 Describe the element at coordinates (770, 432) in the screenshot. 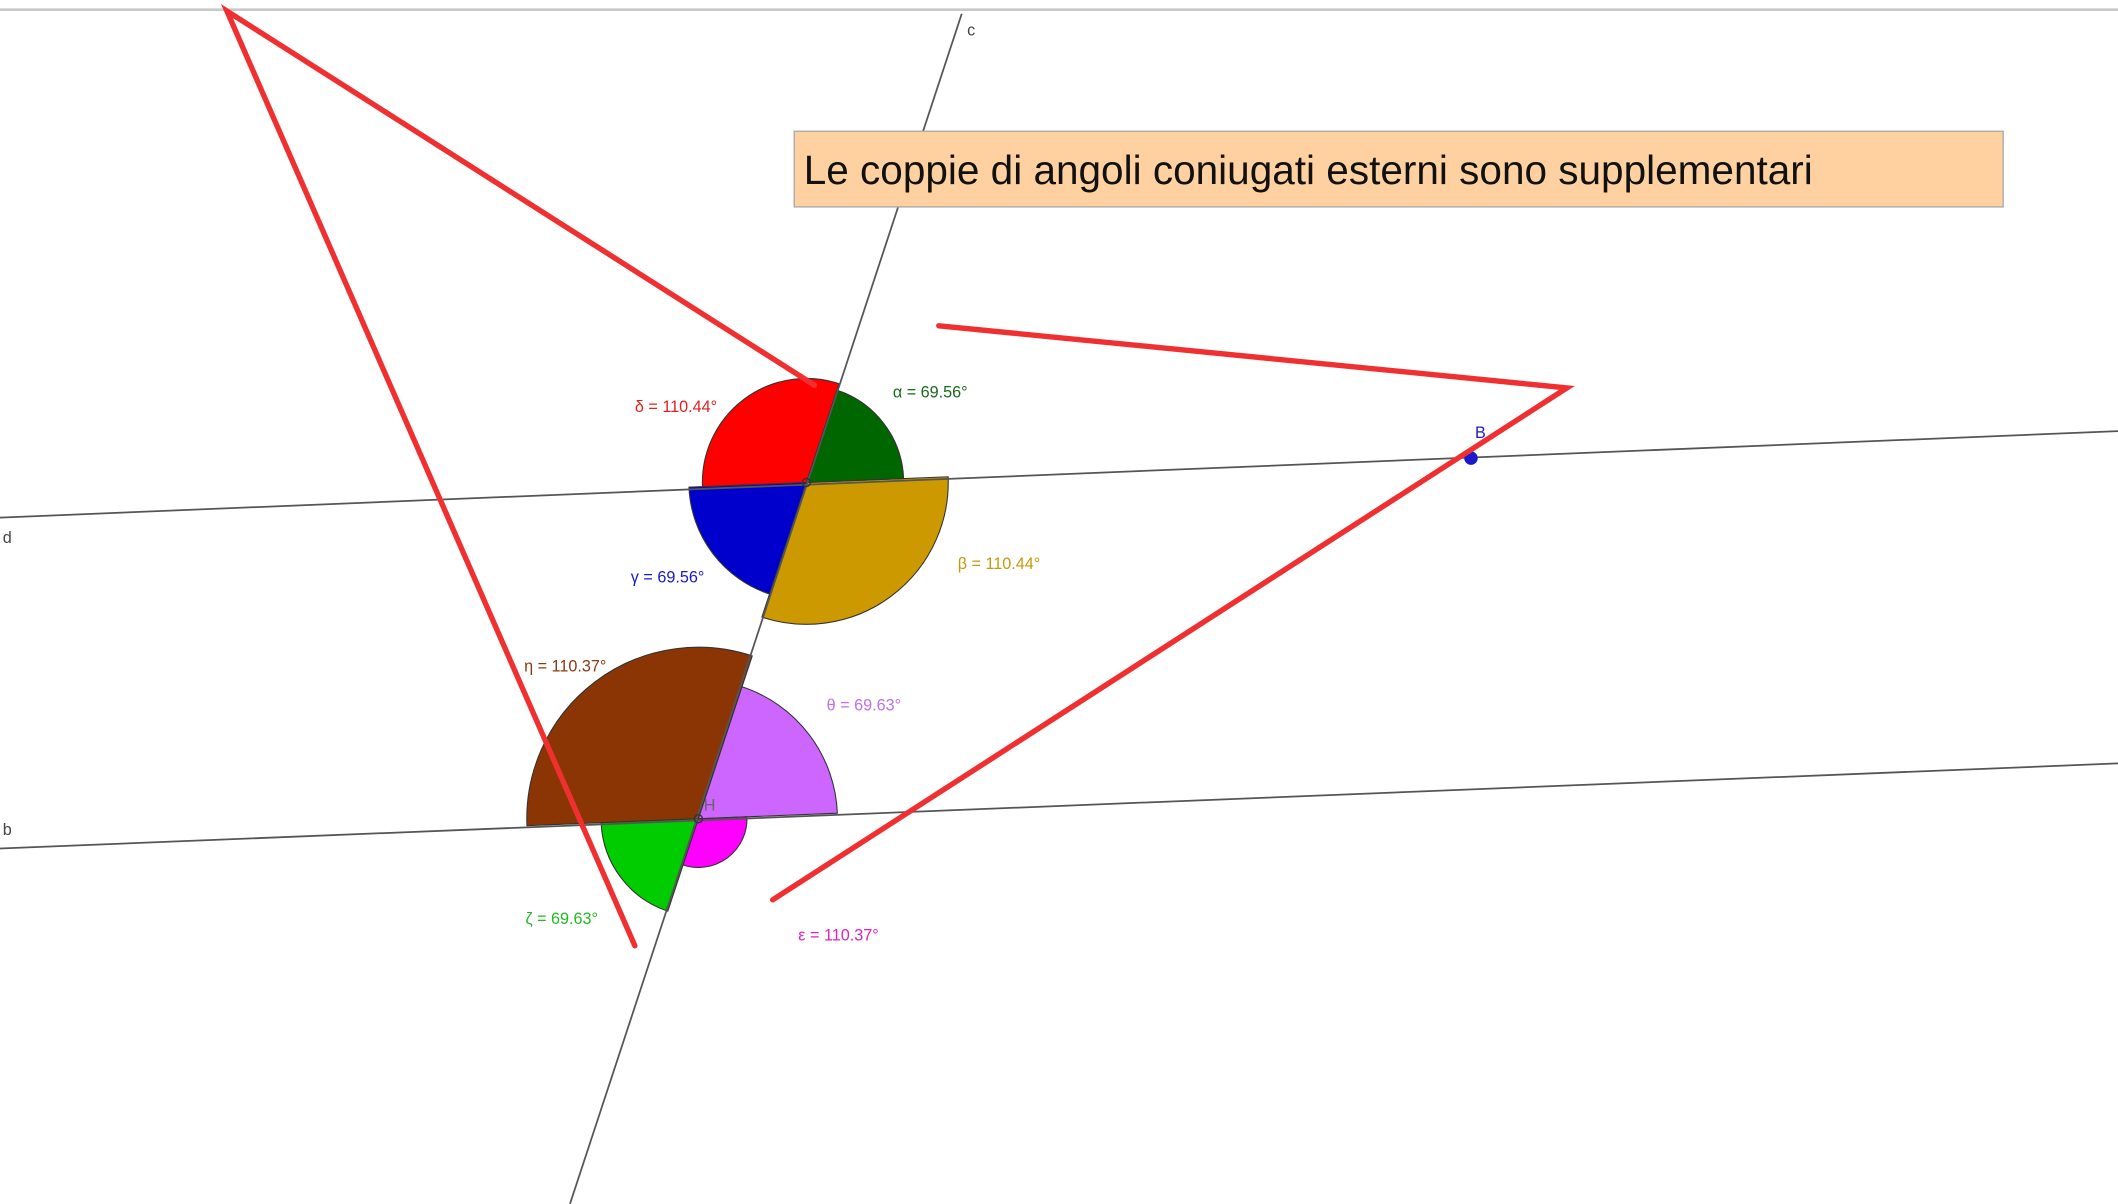

I see `sector-delta` at that location.